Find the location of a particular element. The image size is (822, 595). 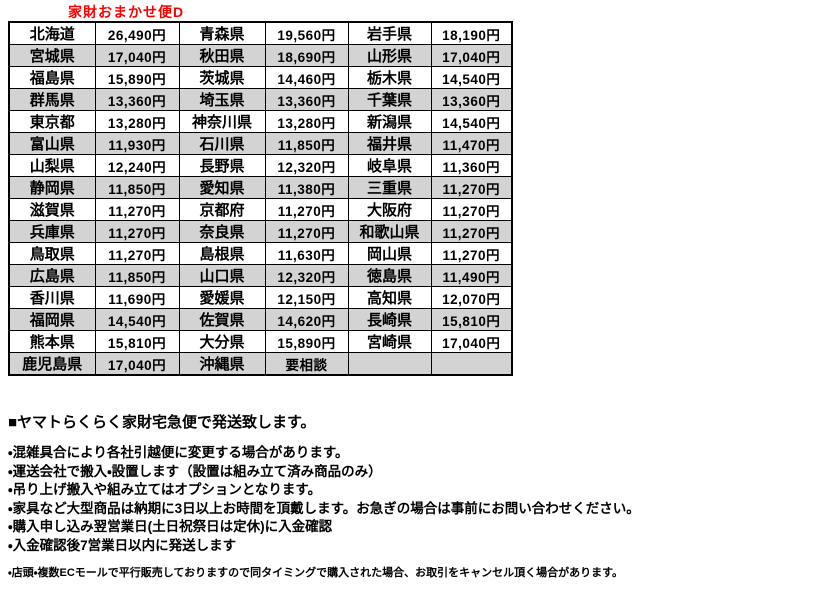

prefecture-cell: 徳島県 is located at coordinates (389, 275).